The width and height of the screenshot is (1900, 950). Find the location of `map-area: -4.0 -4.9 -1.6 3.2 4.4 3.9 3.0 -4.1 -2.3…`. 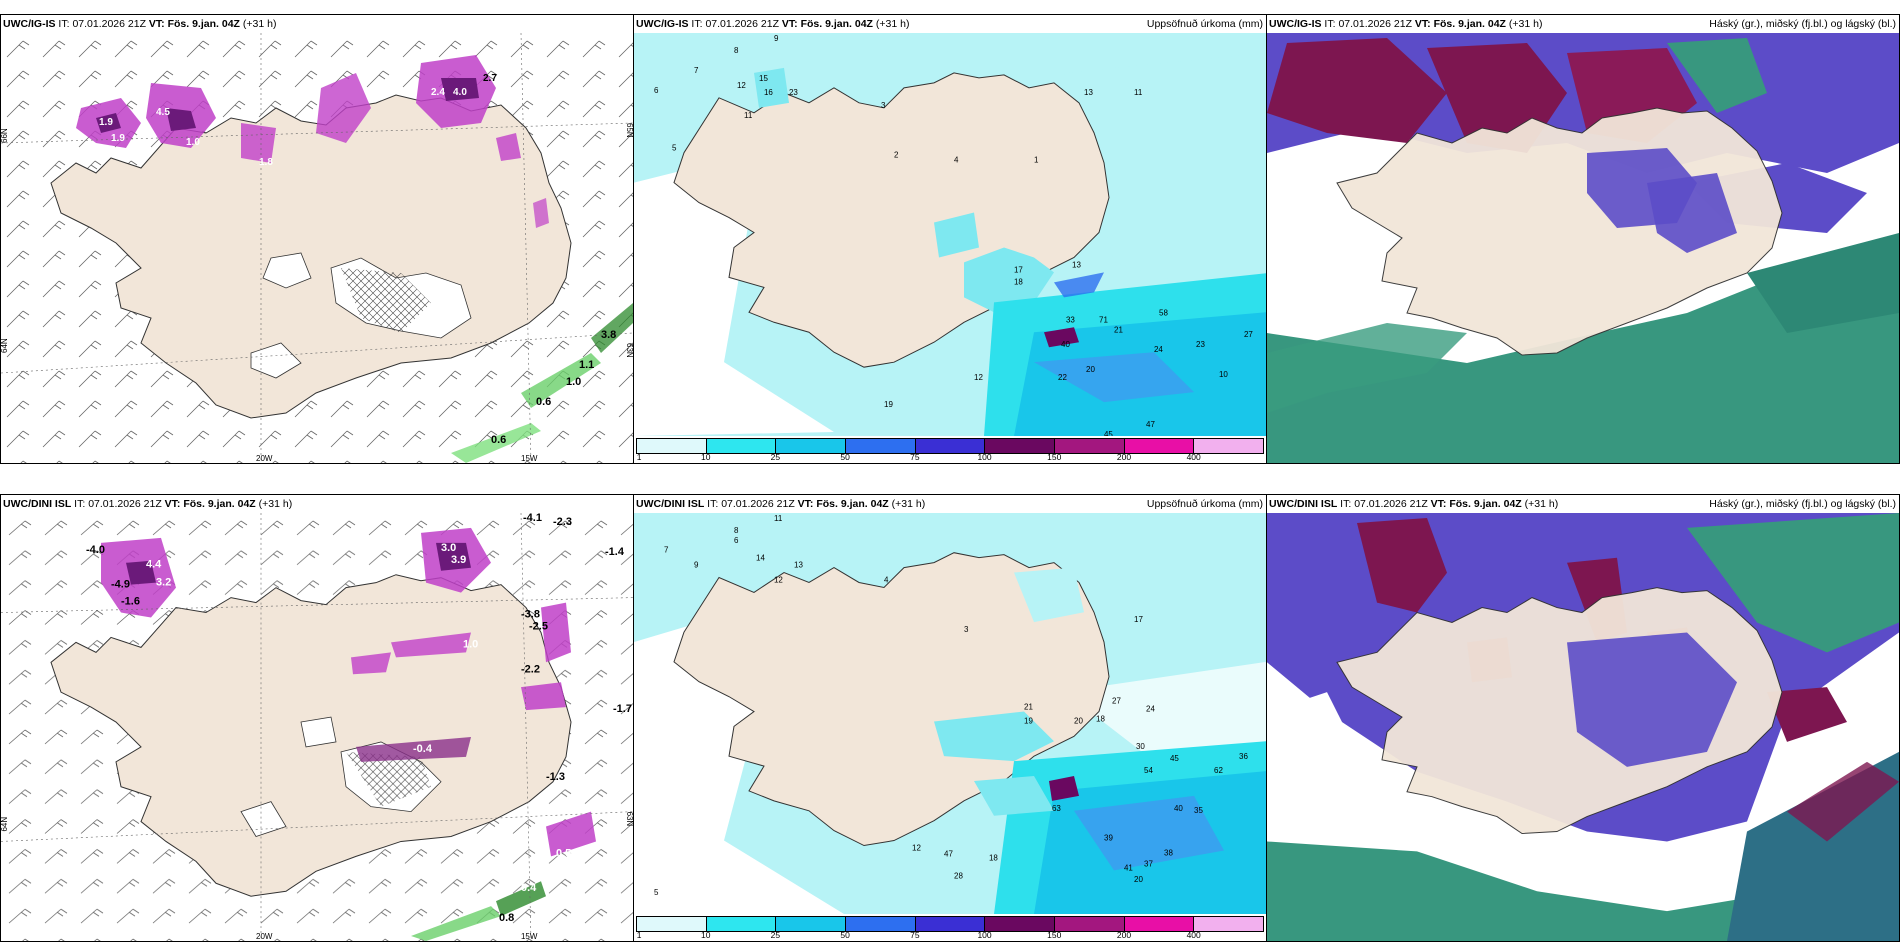

map-area: -4.0 -4.9 -1.6 3.2 4.4 3.9 3.0 -4.1 -2.3… is located at coordinates (317, 727).